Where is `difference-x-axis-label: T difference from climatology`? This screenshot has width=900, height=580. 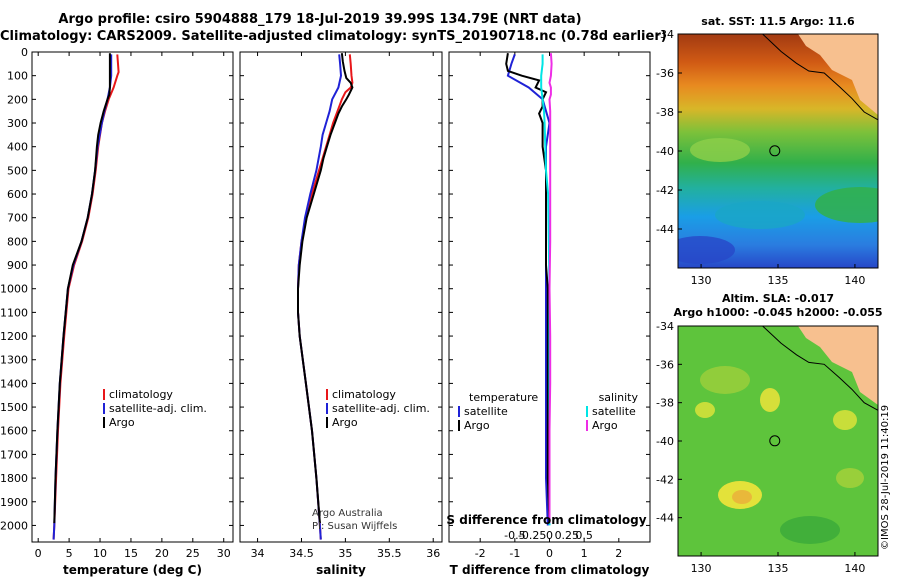
difference-x-axis-label: T difference from climatology is located at coordinates (550, 570).